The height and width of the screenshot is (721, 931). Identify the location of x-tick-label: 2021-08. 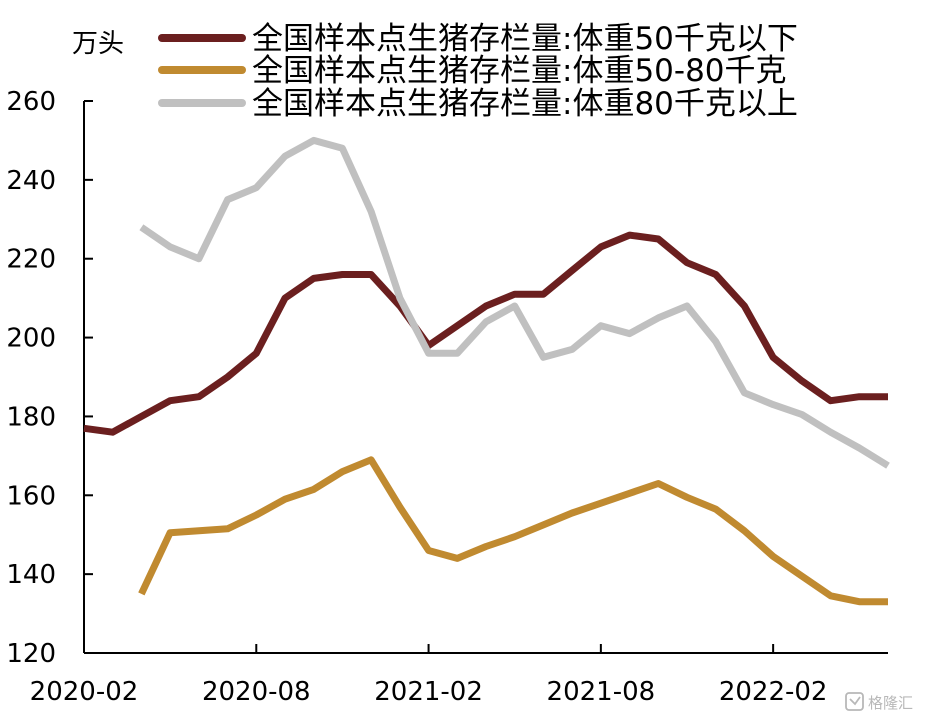
(601, 692).